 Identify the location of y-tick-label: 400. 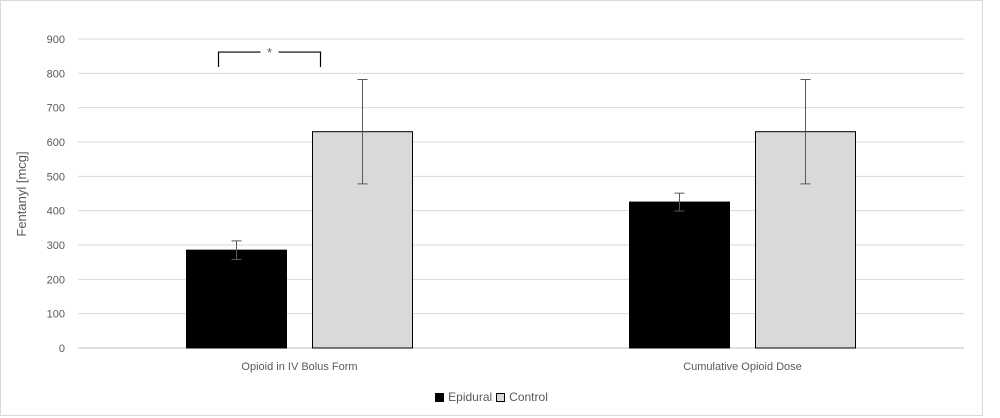
(56, 212).